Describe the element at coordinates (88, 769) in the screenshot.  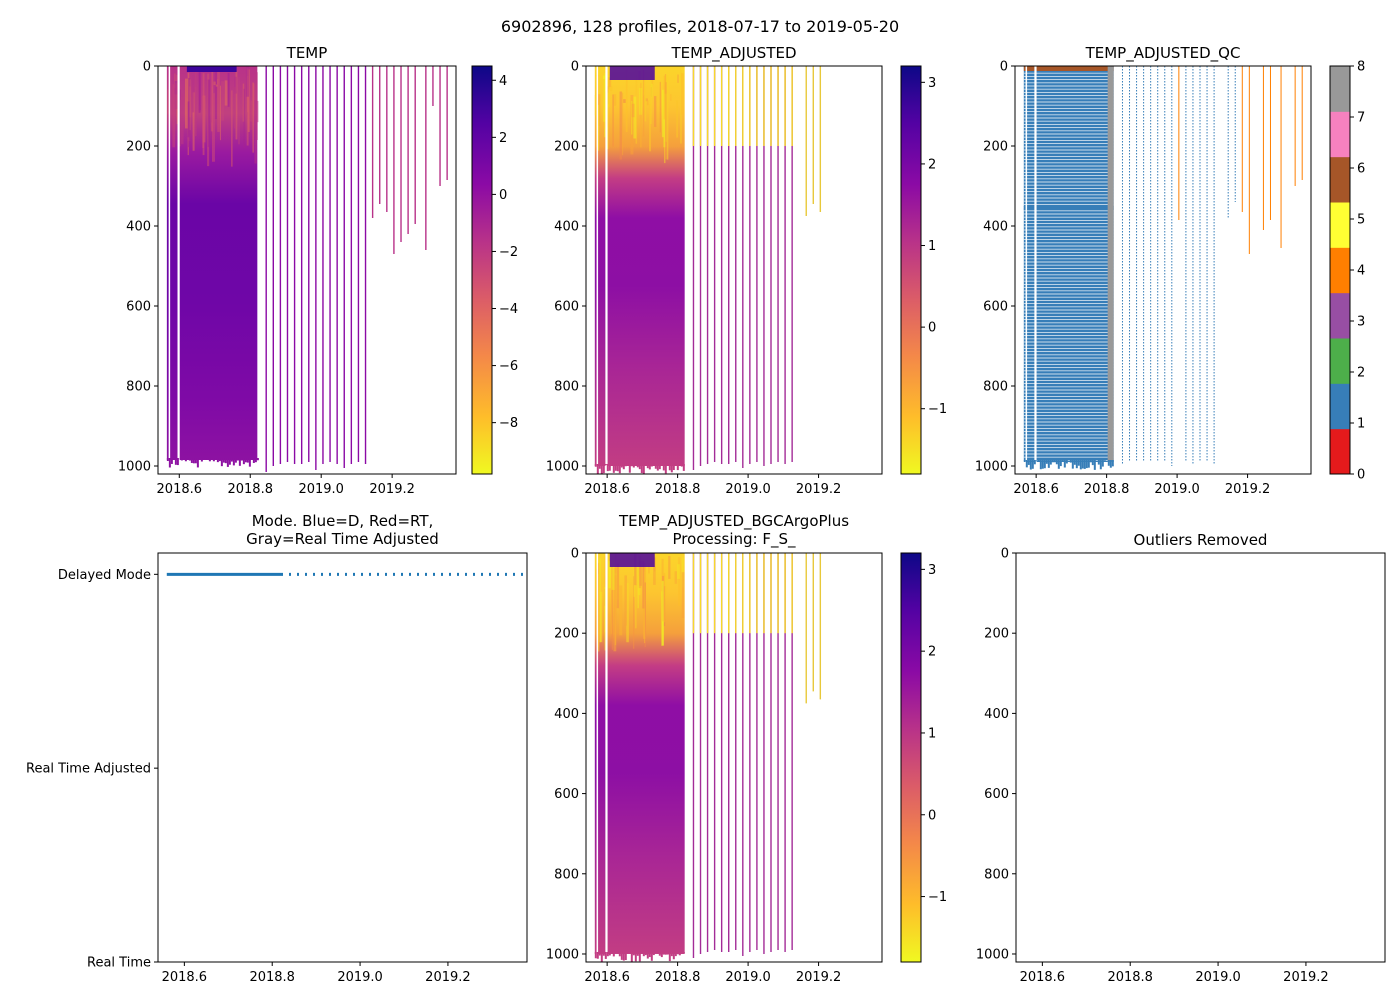
I see `y-tick-label: Real Time Adjusted` at that location.